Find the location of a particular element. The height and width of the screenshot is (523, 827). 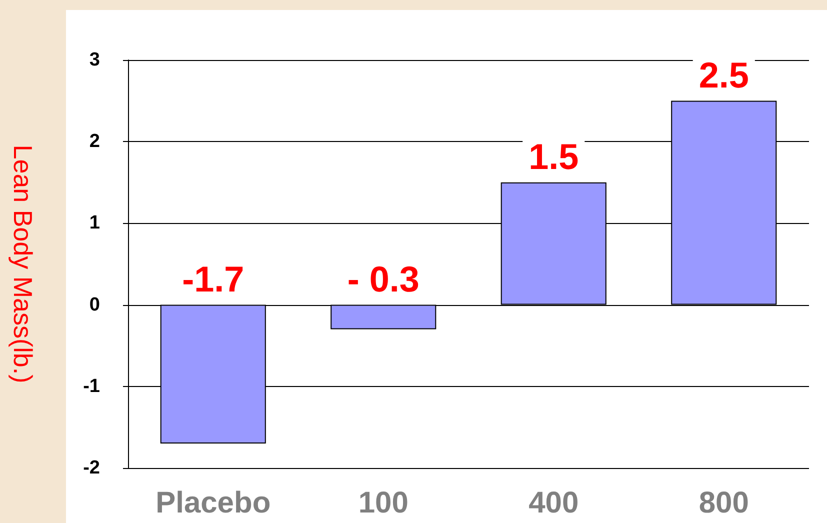

y-tick-label: 2 is located at coordinates (94, 141).